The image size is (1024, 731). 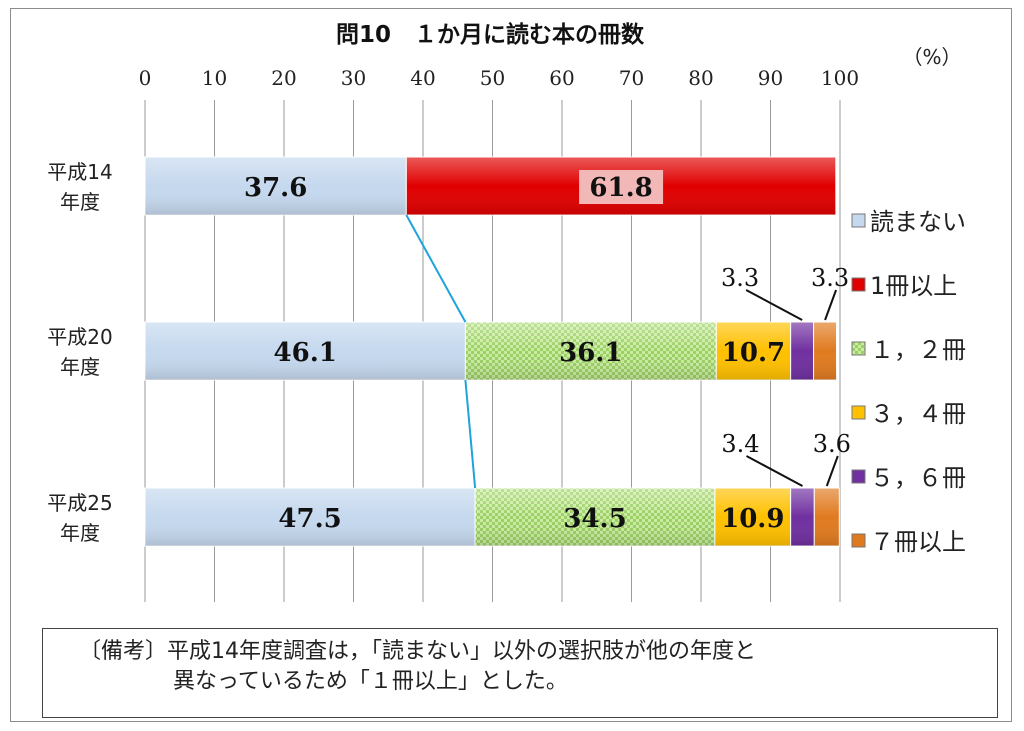 What do you see at coordinates (918, 542) in the screenshot?
I see `legend-label: ７冊以上` at bounding box center [918, 542].